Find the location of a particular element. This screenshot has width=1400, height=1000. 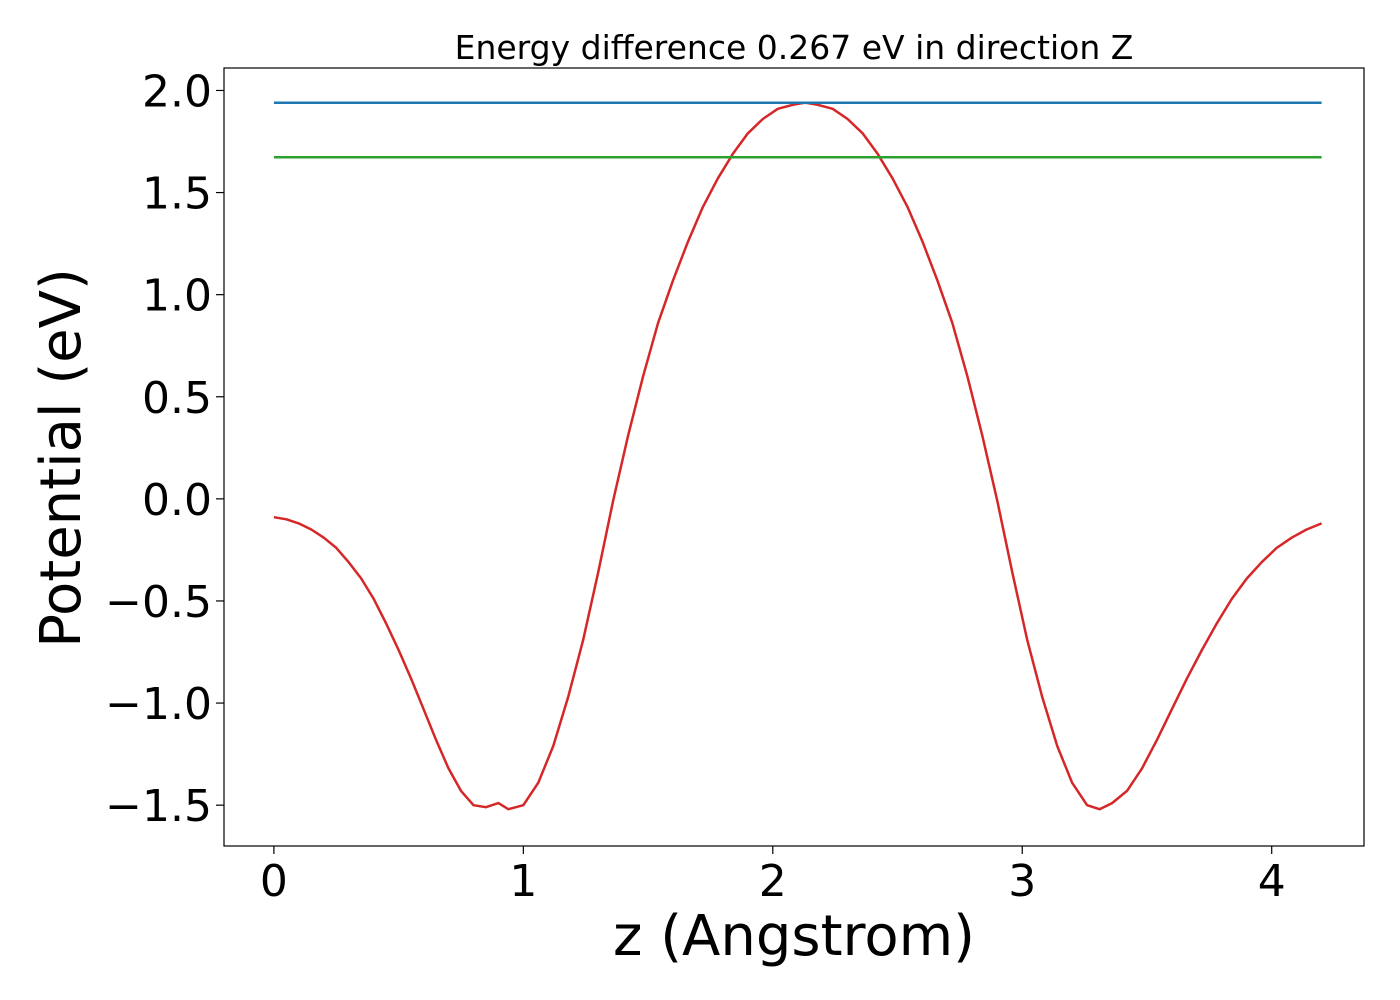

x-axis-ticks: 0 1 2 3 4 is located at coordinates (773, 876).